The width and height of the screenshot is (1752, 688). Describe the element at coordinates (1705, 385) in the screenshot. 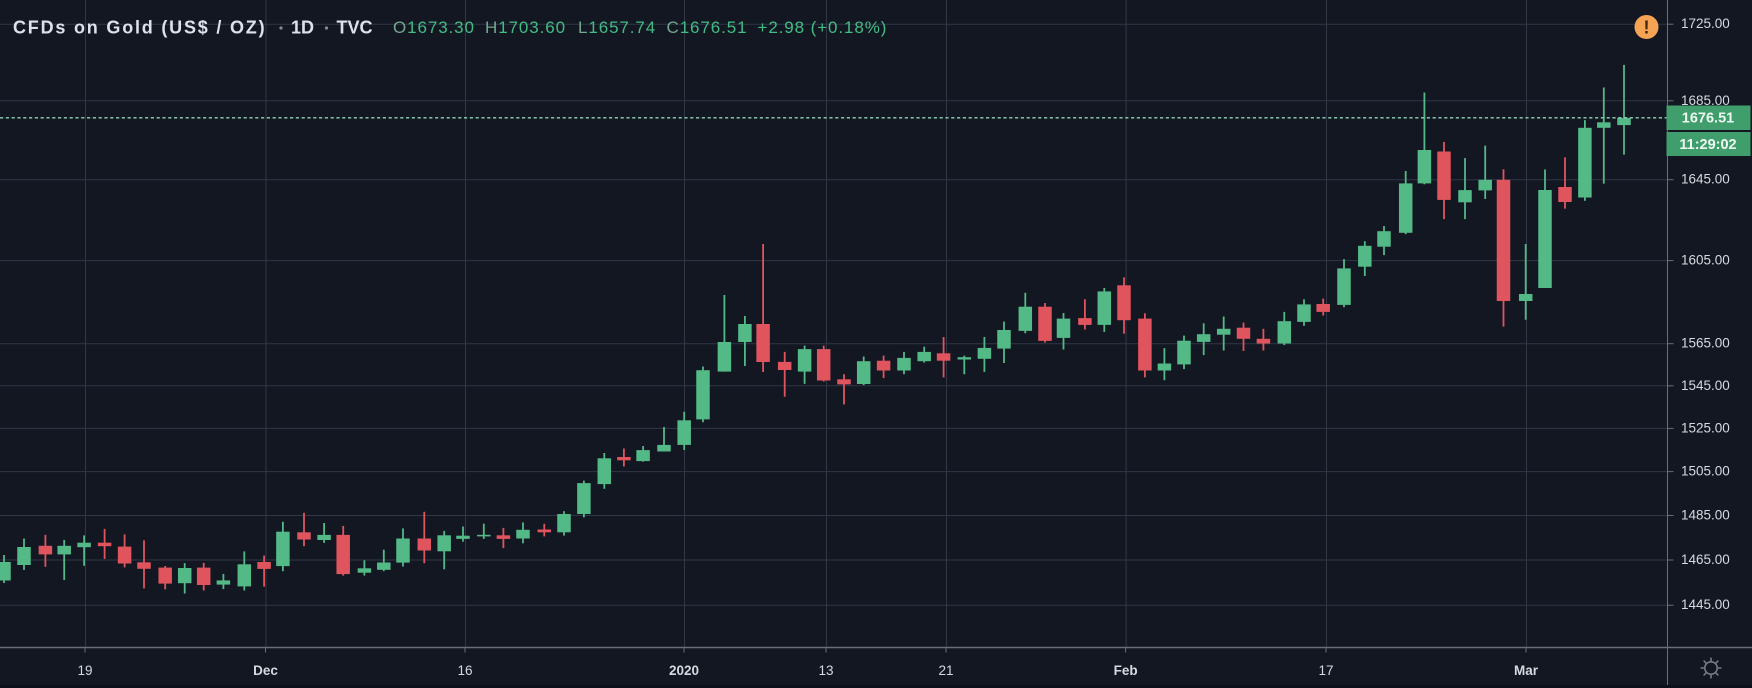

I see `svg-text: 1545.00` at that location.